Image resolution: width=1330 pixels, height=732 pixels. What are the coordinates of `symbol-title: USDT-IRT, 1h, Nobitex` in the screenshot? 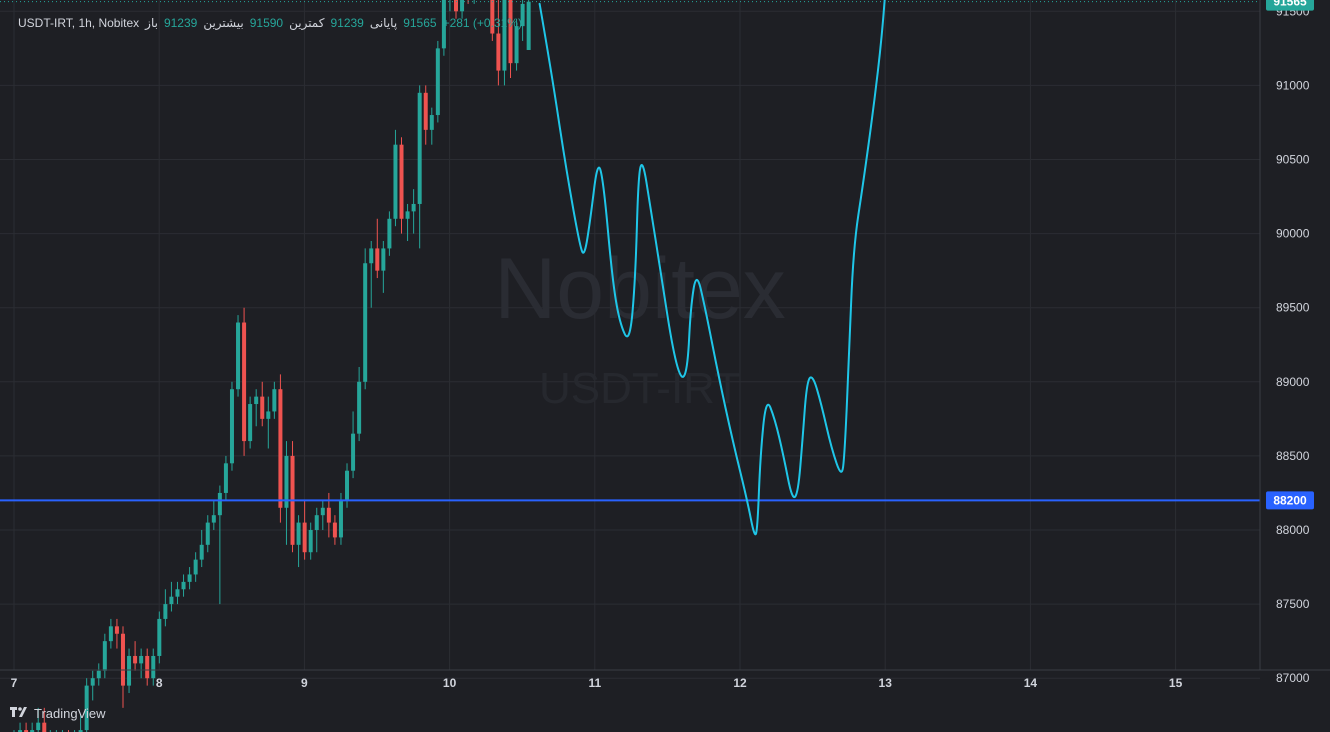 It's located at (79, 23).